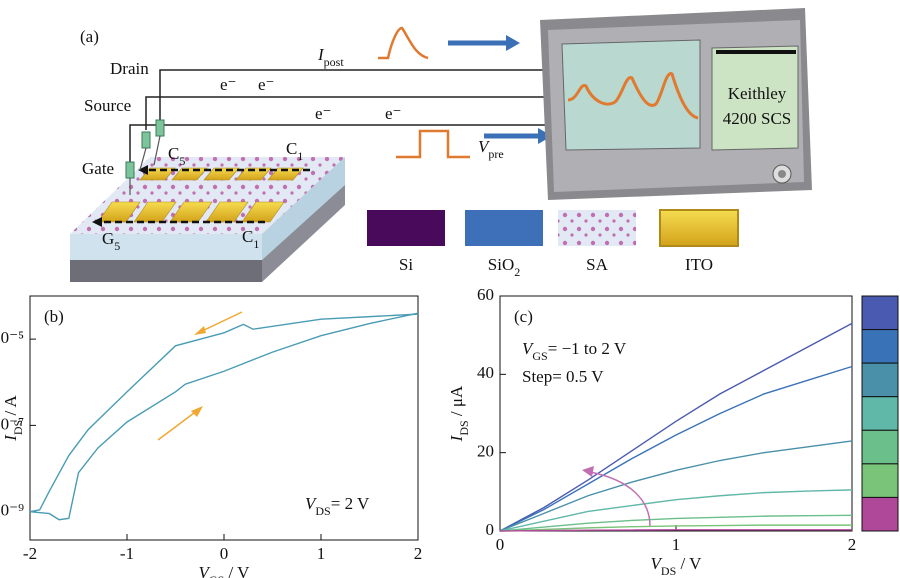 Image resolution: width=900 pixels, height=578 pixels. I want to click on material-legend: Si SiO2 SA ITO, so click(553, 244).